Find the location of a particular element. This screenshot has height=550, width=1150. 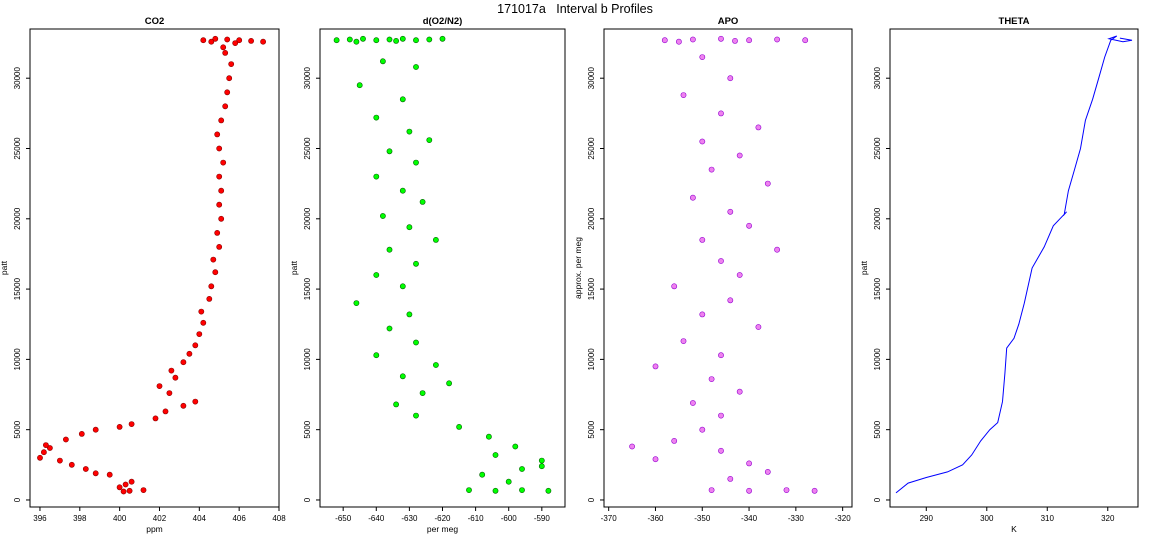

x-tick-label: 290 is located at coordinates (927, 518).